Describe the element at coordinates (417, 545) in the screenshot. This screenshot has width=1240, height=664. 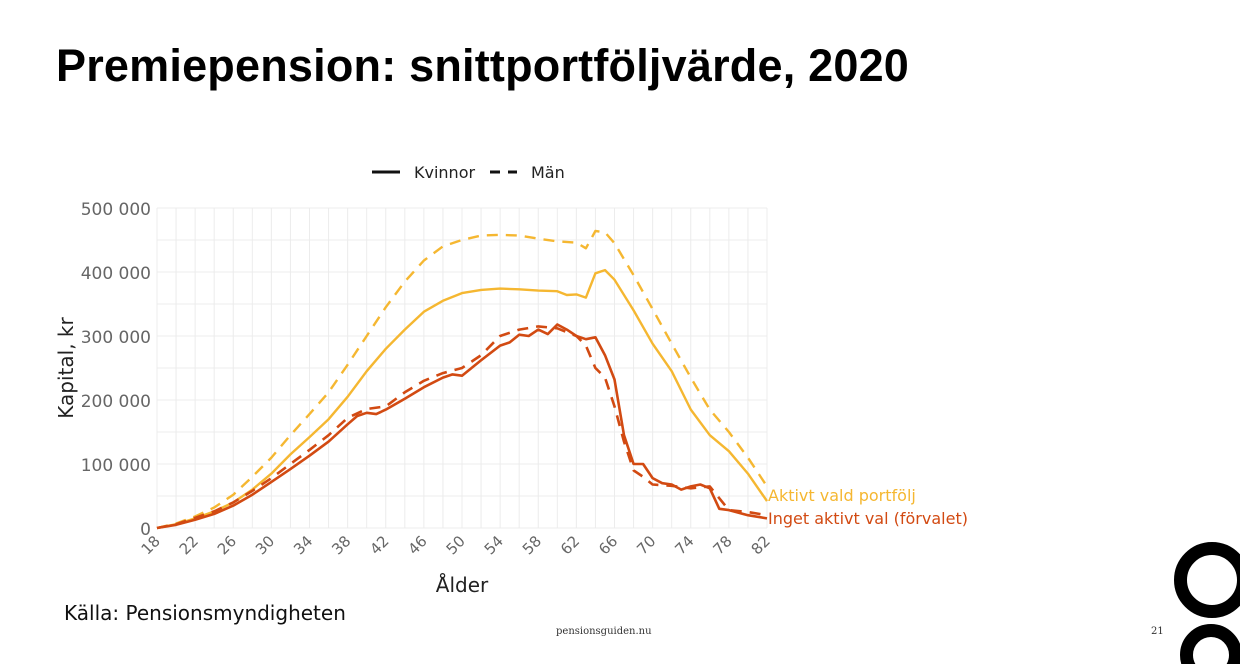
I see `x-tick-label: 46` at that location.